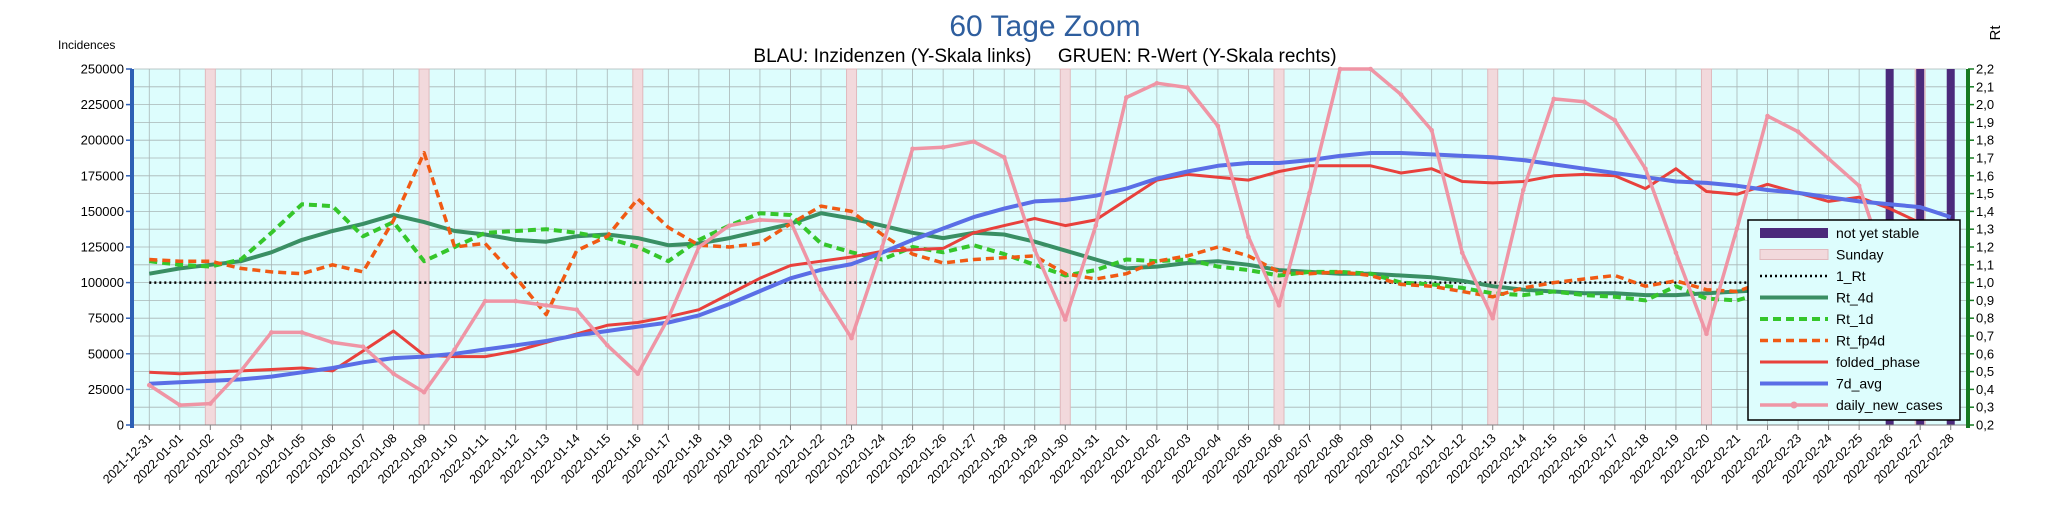  Describe the element at coordinates (106, 389) in the screenshot. I see `left-tick-label: 25000` at that location.